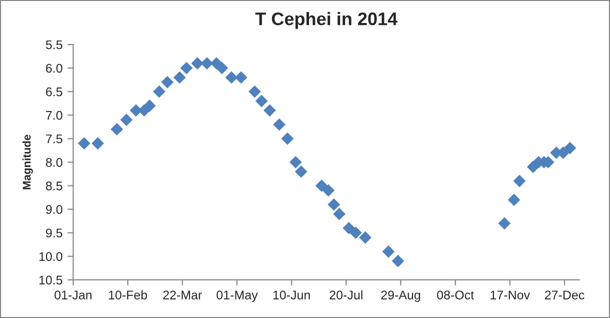 This screenshot has height=318, width=610. I want to click on x-tick-label: 10-Jun, so click(291, 295).